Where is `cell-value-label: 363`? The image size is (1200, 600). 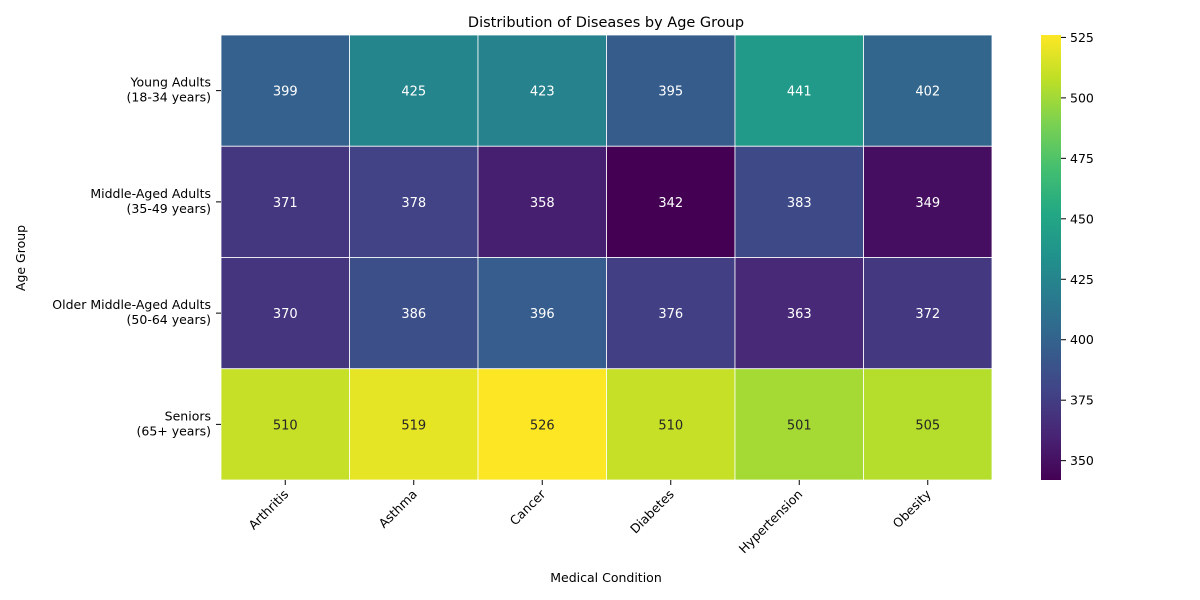
cell-value-label: 363 is located at coordinates (799, 314).